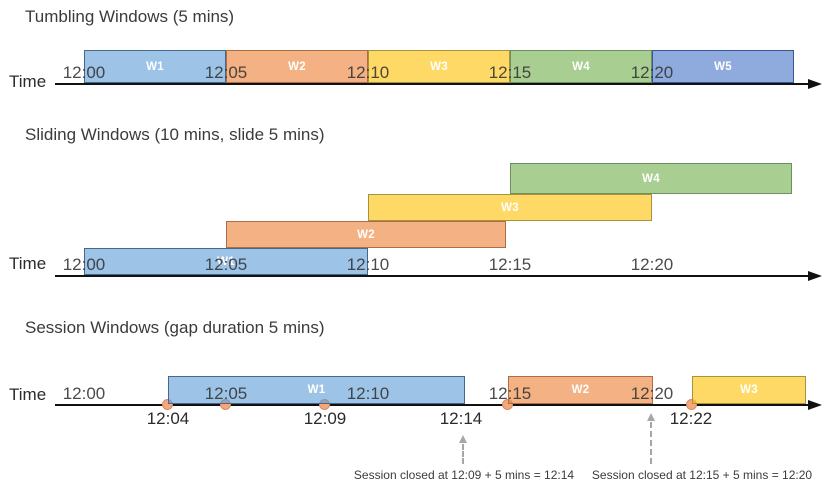  I want to click on tumbling-window-w5: W5, so click(723, 66).